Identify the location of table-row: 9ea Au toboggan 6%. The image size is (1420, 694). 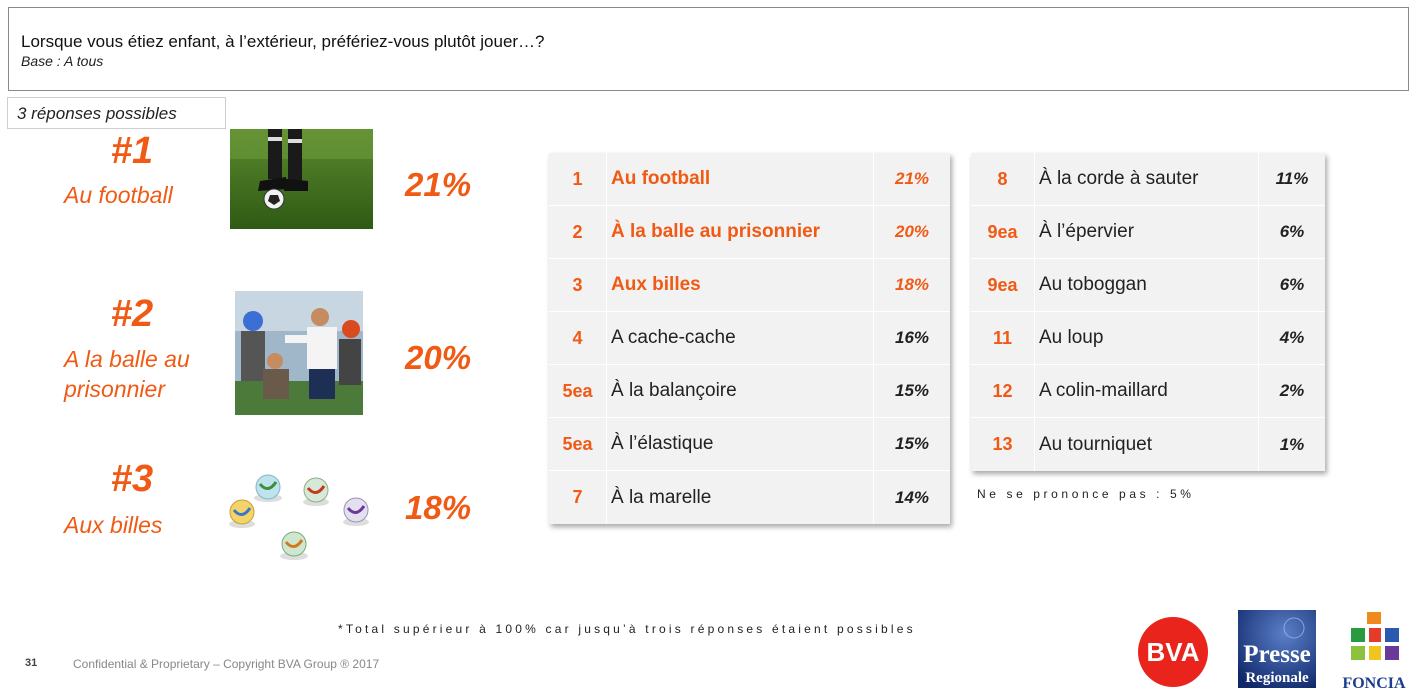
(1148, 285).